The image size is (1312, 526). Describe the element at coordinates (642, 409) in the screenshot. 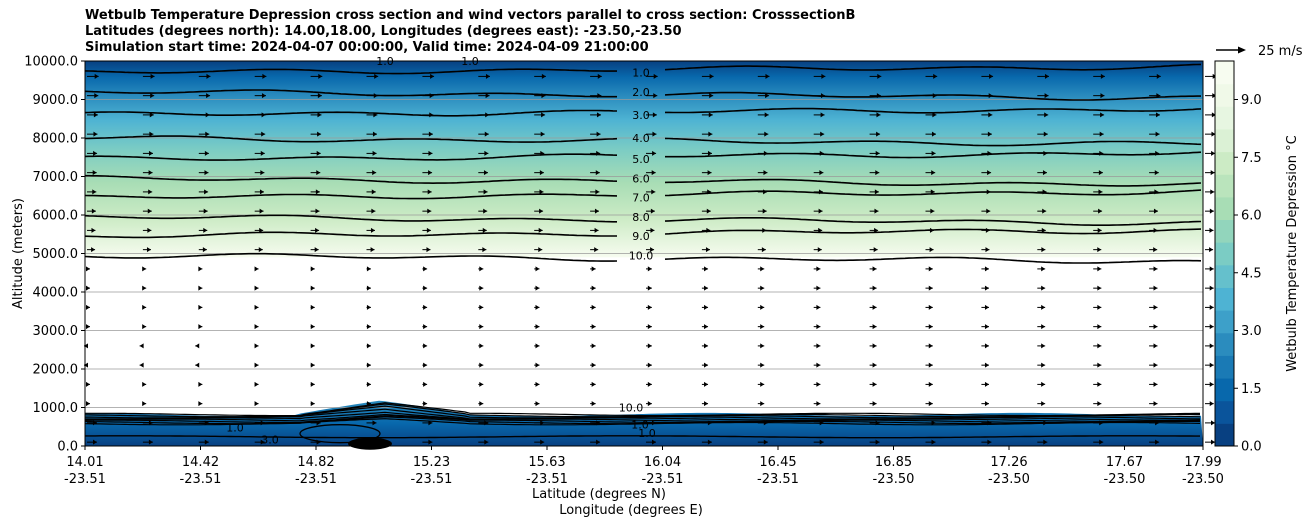

I see `low-contour-line` at that location.